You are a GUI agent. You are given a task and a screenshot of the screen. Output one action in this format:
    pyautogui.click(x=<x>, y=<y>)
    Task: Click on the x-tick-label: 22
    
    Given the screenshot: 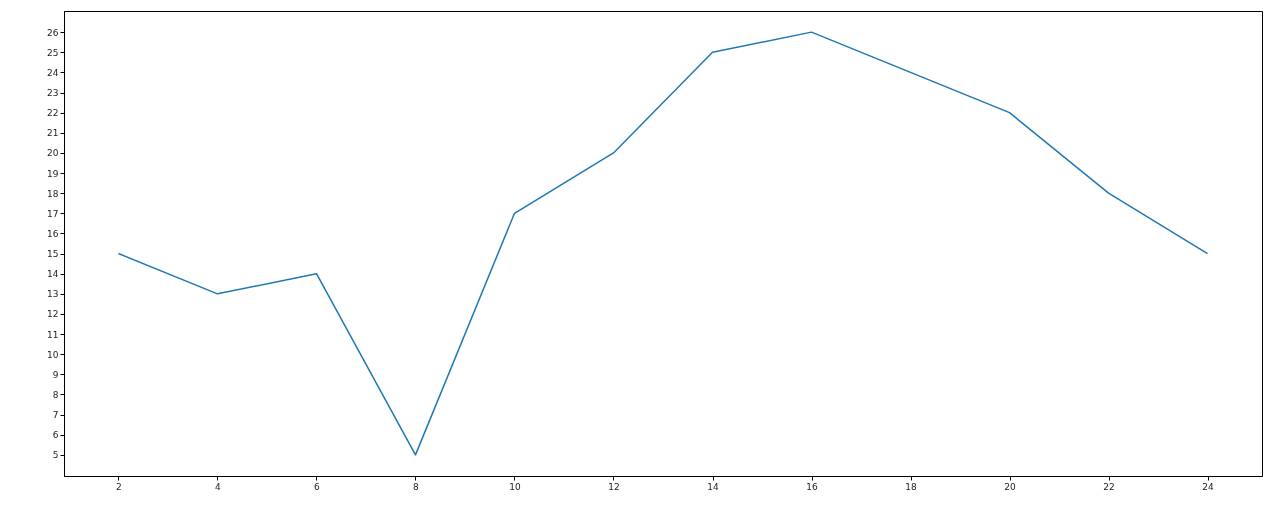 What is the action you would take?
    pyautogui.click(x=1109, y=486)
    